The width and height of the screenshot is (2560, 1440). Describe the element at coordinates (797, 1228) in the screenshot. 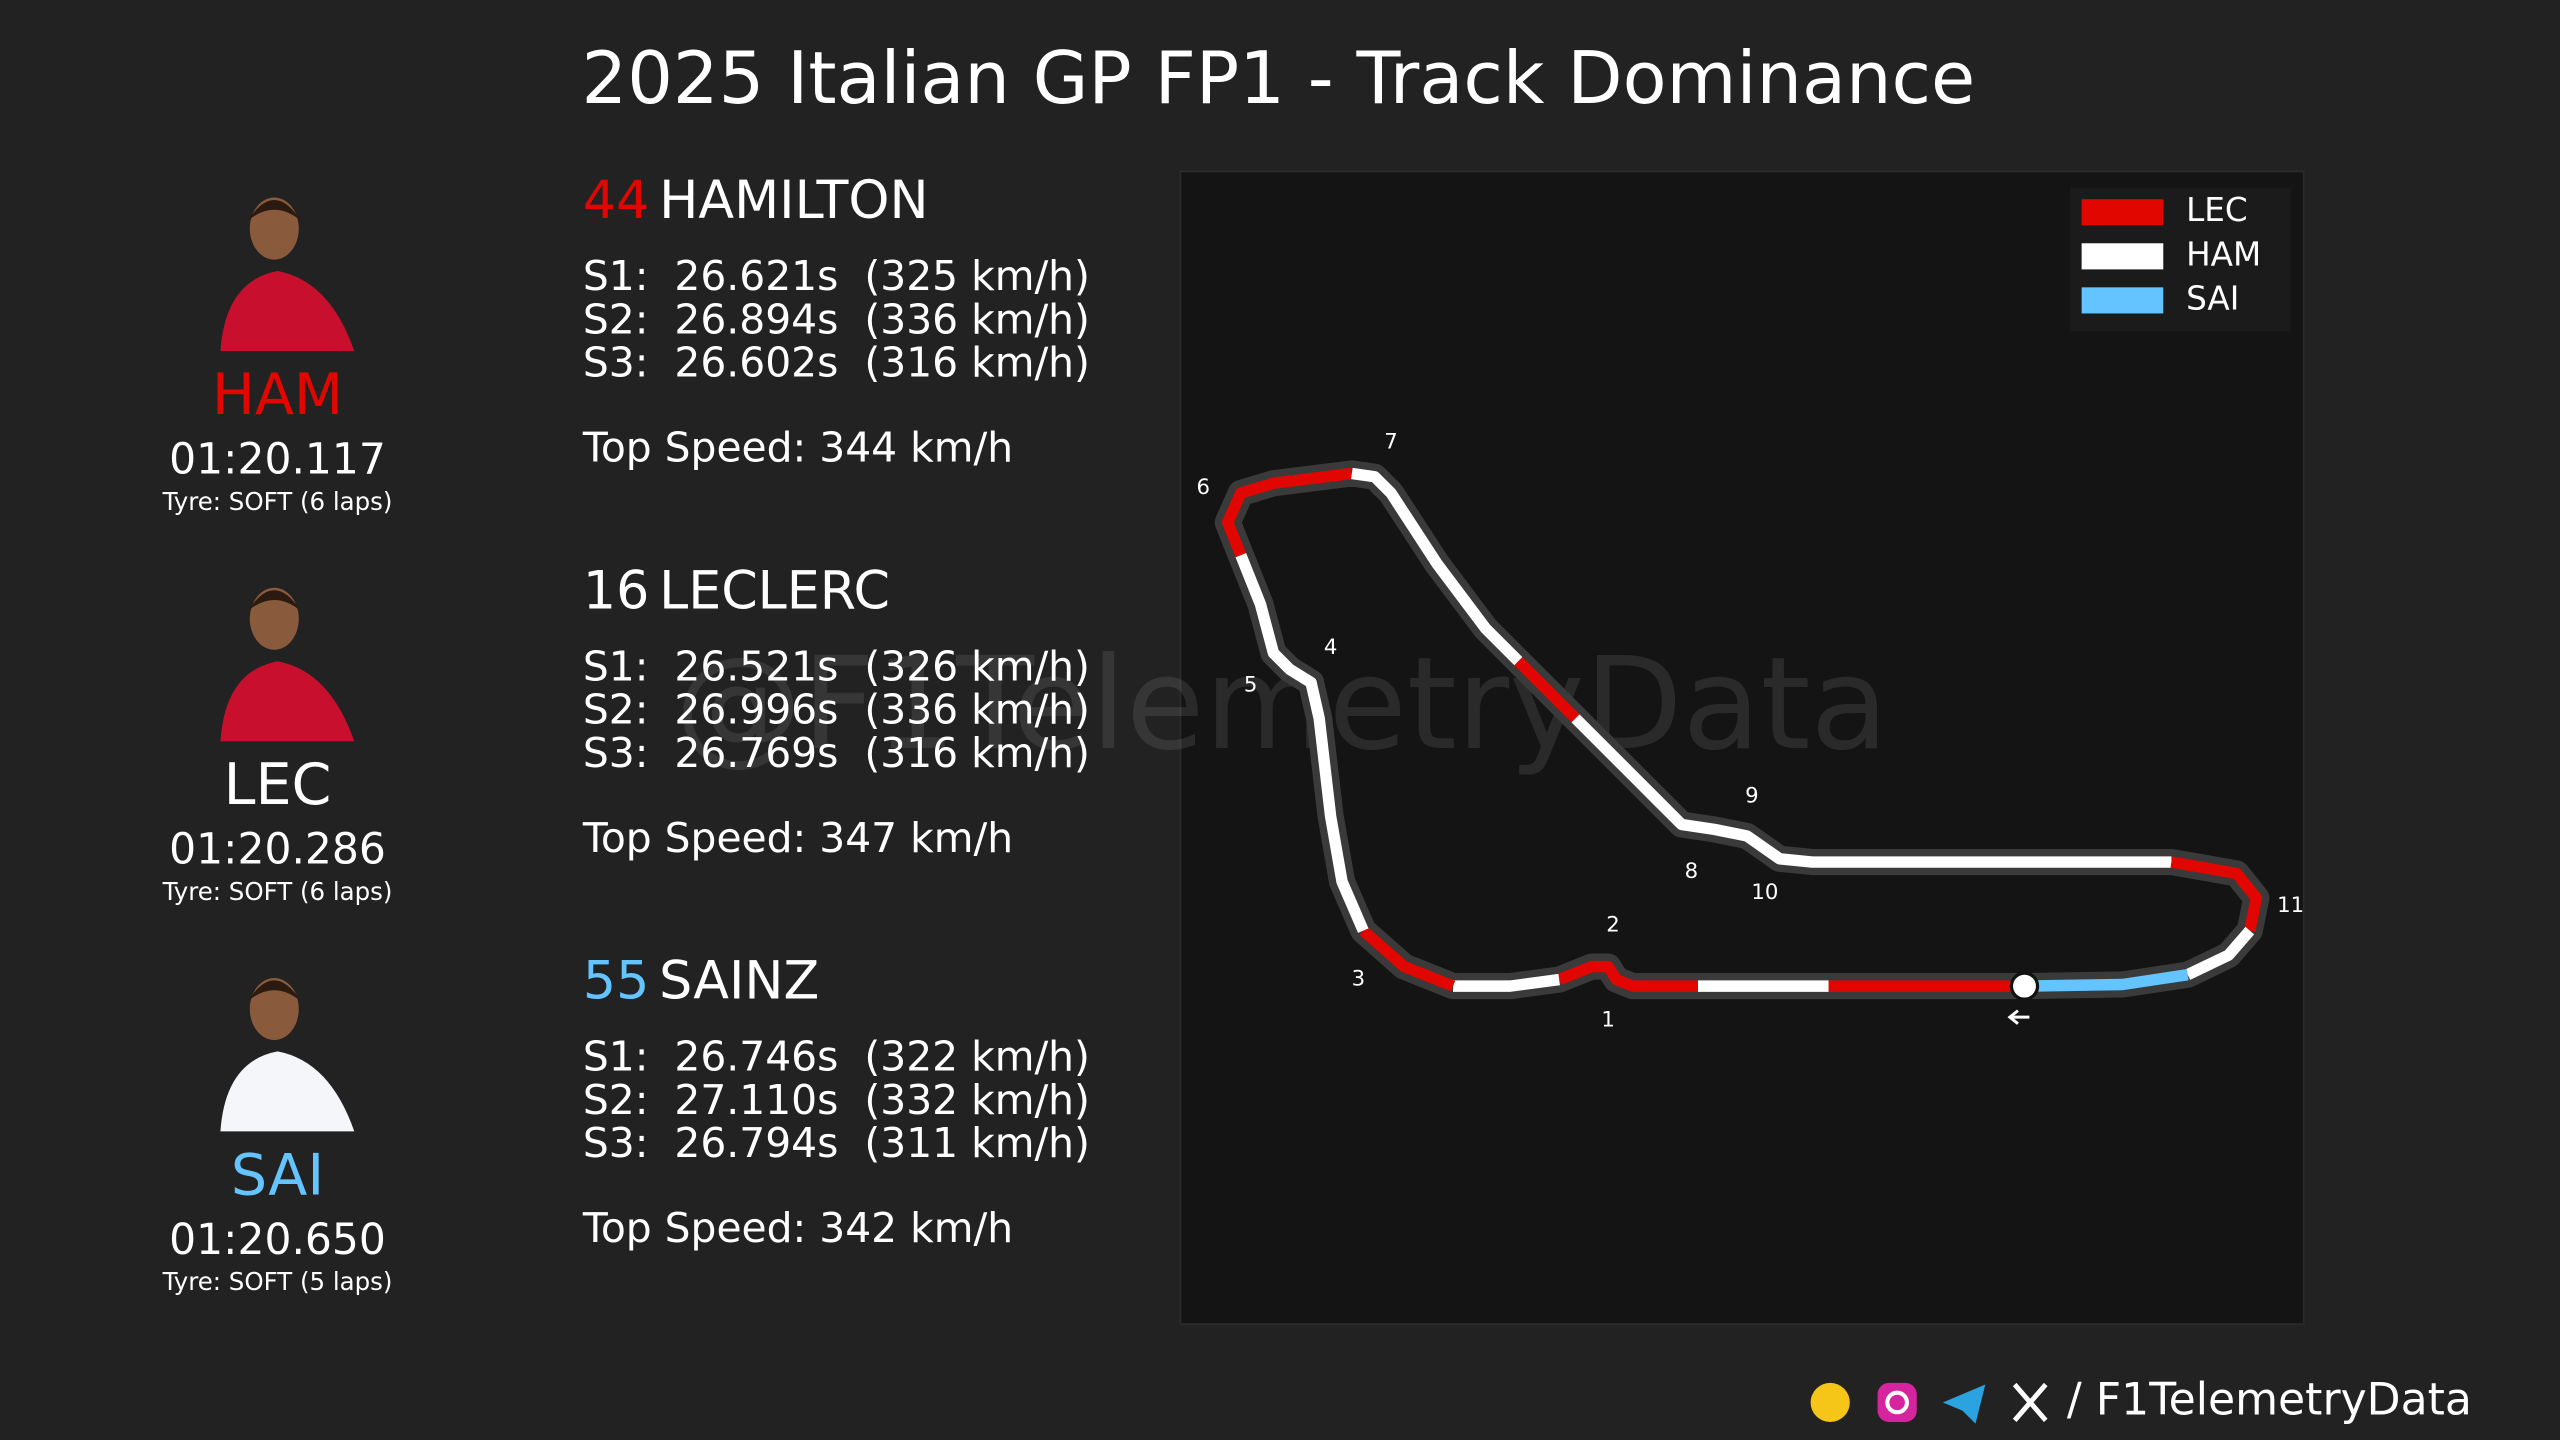

I see `top-speed: Top Speed: 342 km/h` at that location.